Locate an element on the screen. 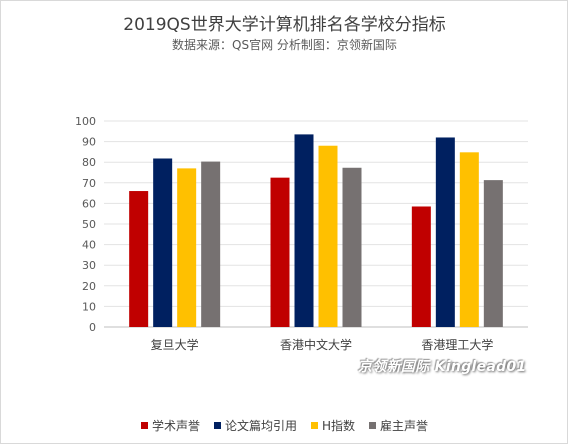 The width and height of the screenshot is (569, 445). legend-item: 雇主声誉 is located at coordinates (398, 425).